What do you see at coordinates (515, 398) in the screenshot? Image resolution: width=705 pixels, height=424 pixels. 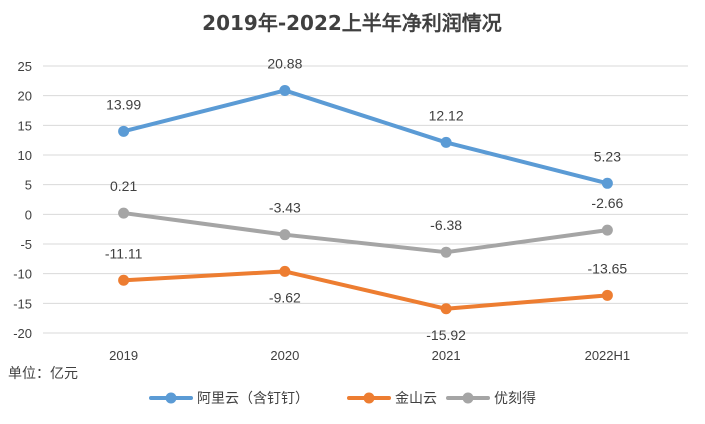 I see `legend-label: 优刻得` at bounding box center [515, 398].